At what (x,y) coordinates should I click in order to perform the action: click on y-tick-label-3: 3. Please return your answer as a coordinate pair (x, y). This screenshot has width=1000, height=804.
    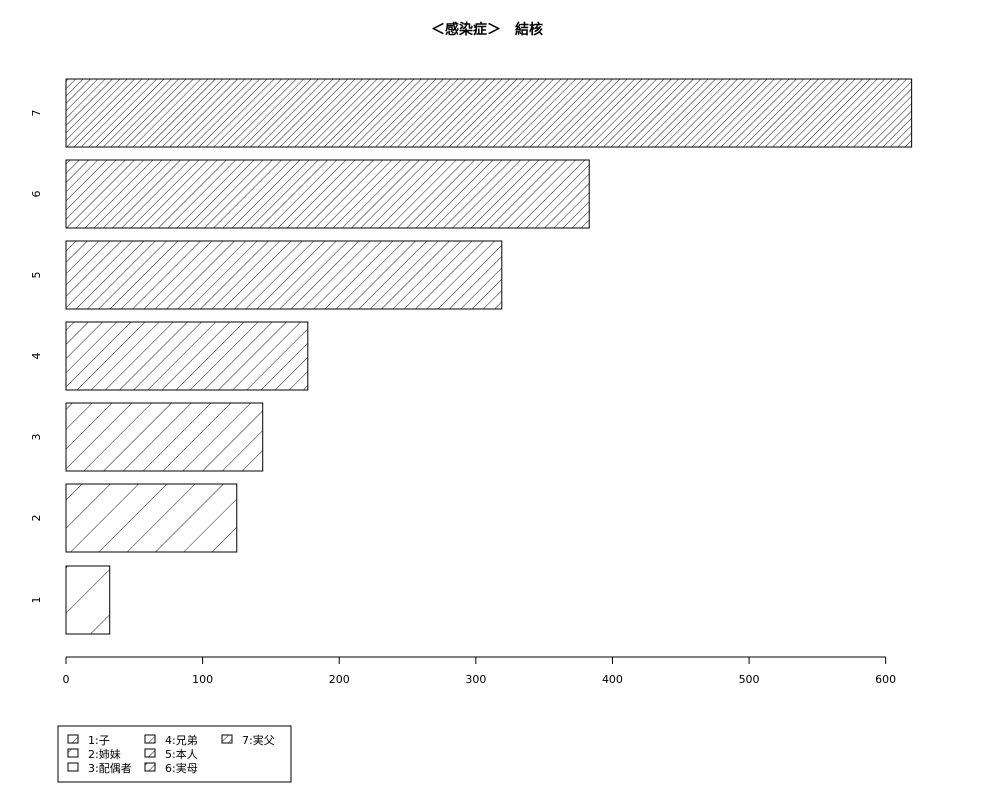
    Looking at the image, I should click on (36, 437).